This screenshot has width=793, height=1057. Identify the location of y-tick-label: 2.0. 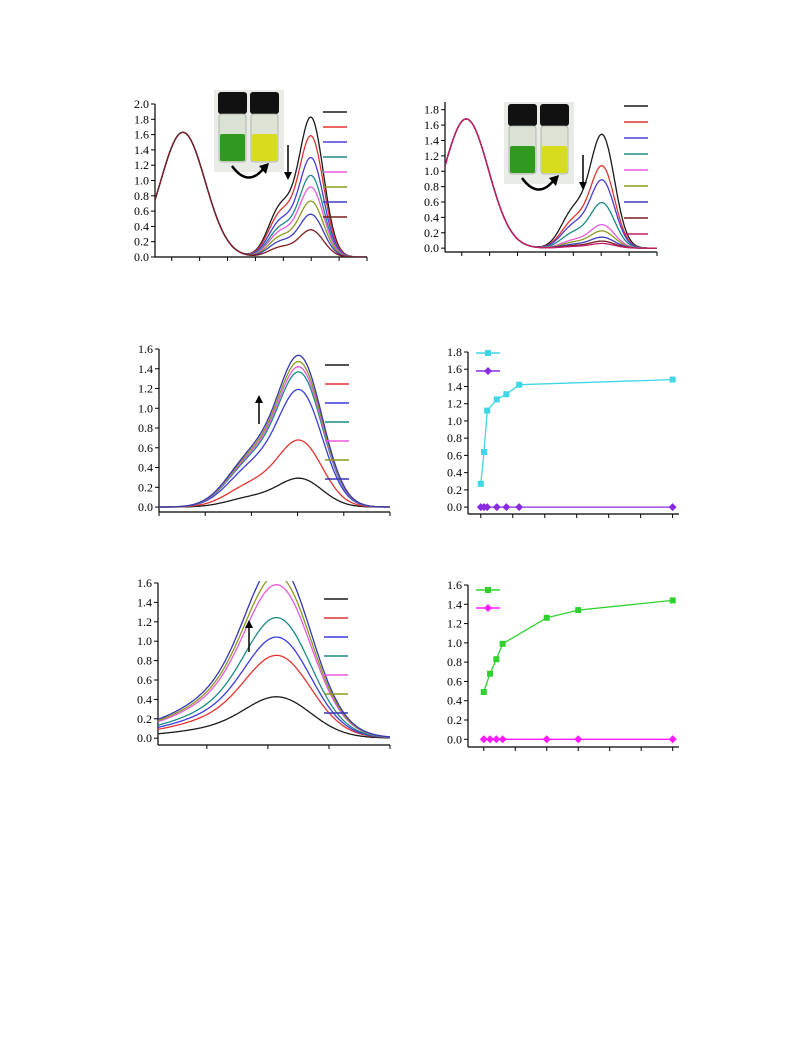
(141, 104).